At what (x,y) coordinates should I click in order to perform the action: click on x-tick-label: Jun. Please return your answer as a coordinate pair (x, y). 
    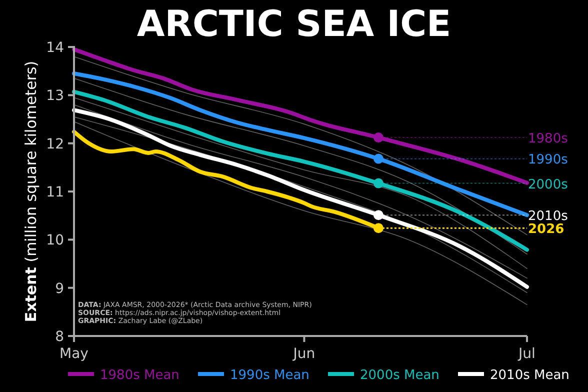
    Looking at the image, I should click on (304, 354).